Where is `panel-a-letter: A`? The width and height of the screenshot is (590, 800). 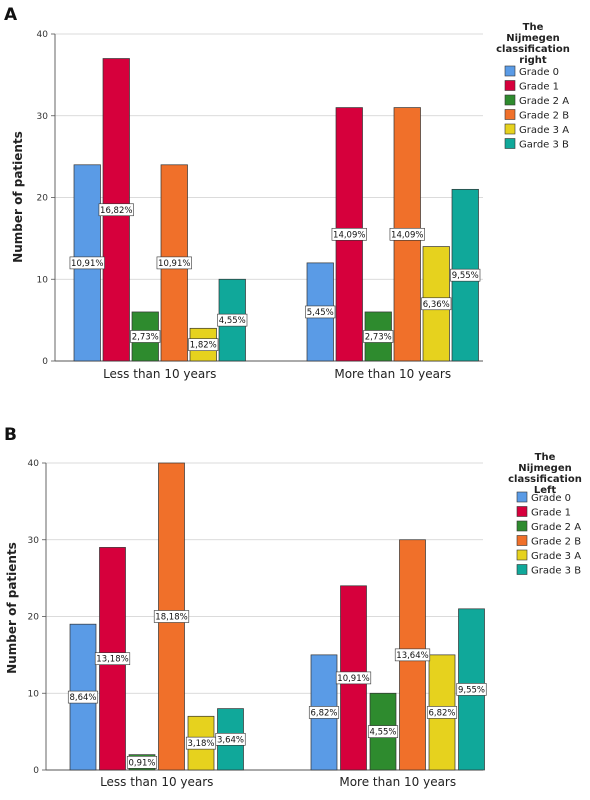 panel-a-letter: A is located at coordinates (11, 15).